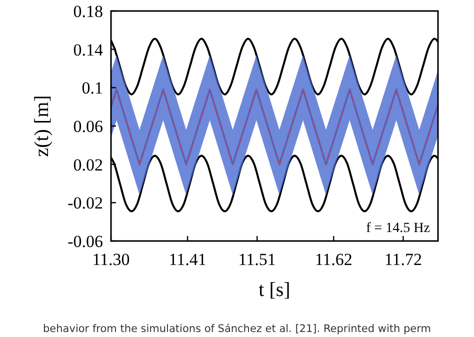 The image size is (474, 337). I want to click on y-axis-title: z(t) [m], so click(42, 126).